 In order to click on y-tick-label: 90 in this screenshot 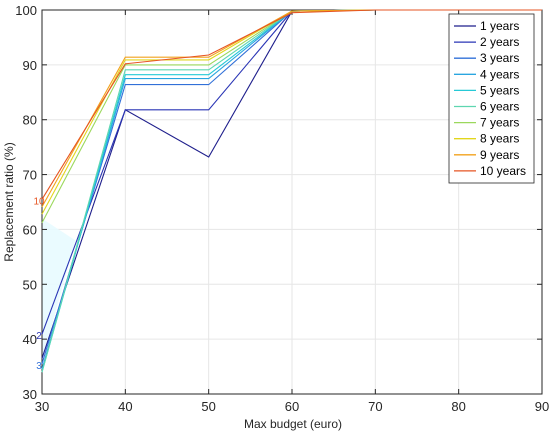, I will do `click(30, 65)`.